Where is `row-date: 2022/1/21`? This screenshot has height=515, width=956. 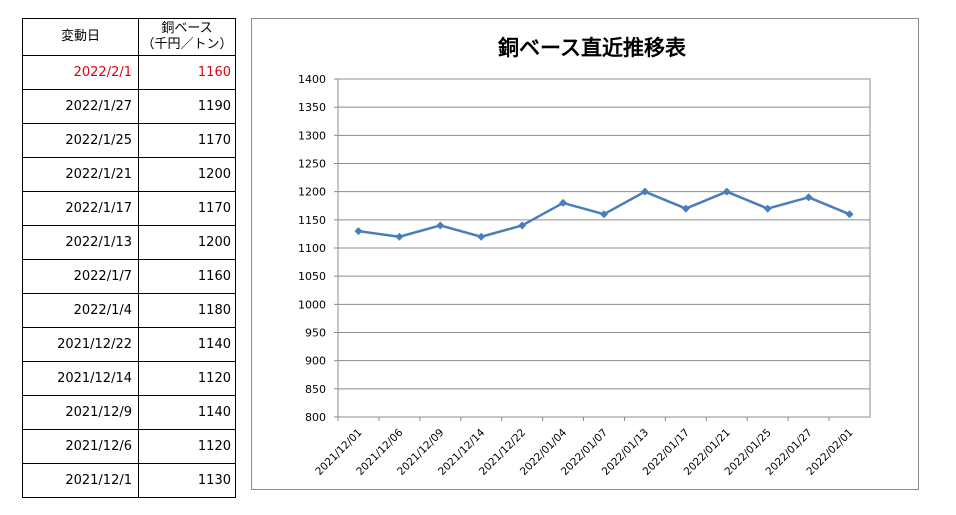
row-date: 2022/1/21 is located at coordinates (80, 174).